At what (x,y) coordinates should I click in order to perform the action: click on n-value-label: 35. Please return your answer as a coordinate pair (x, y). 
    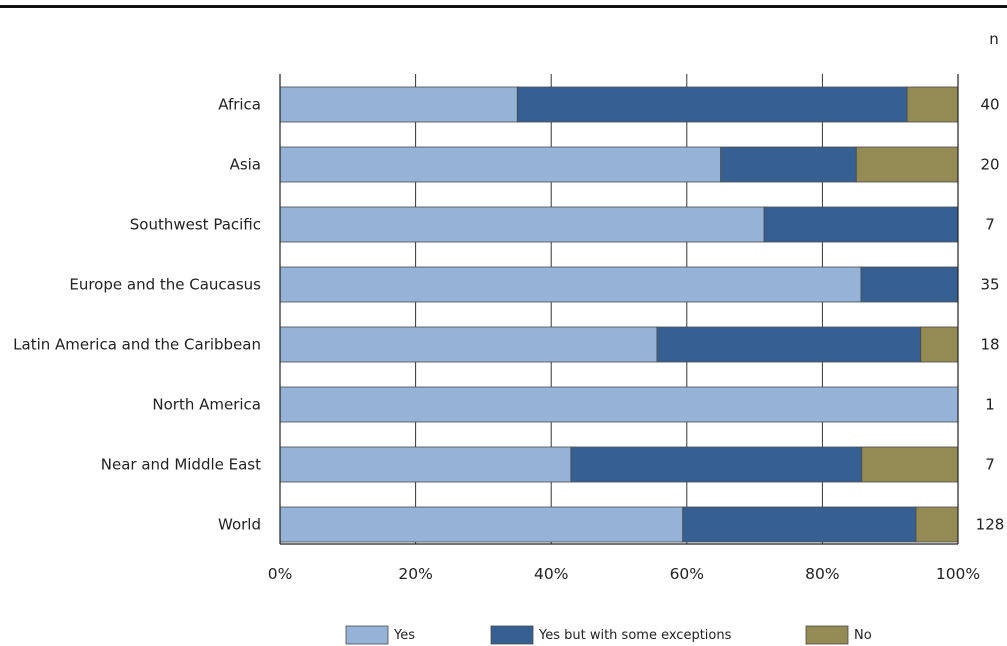
    Looking at the image, I should click on (989, 285).